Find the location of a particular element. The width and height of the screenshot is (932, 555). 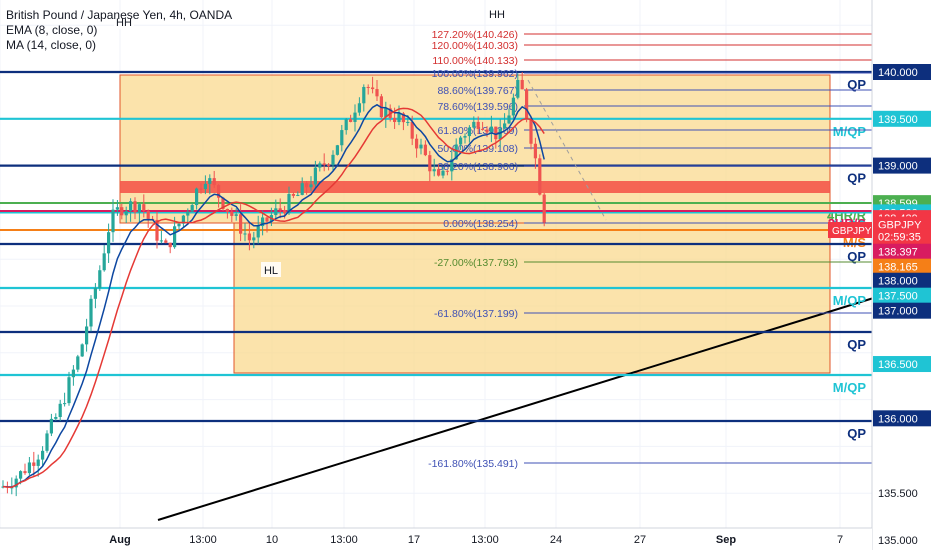

price-label-text: 140.000 is located at coordinates (898, 73).